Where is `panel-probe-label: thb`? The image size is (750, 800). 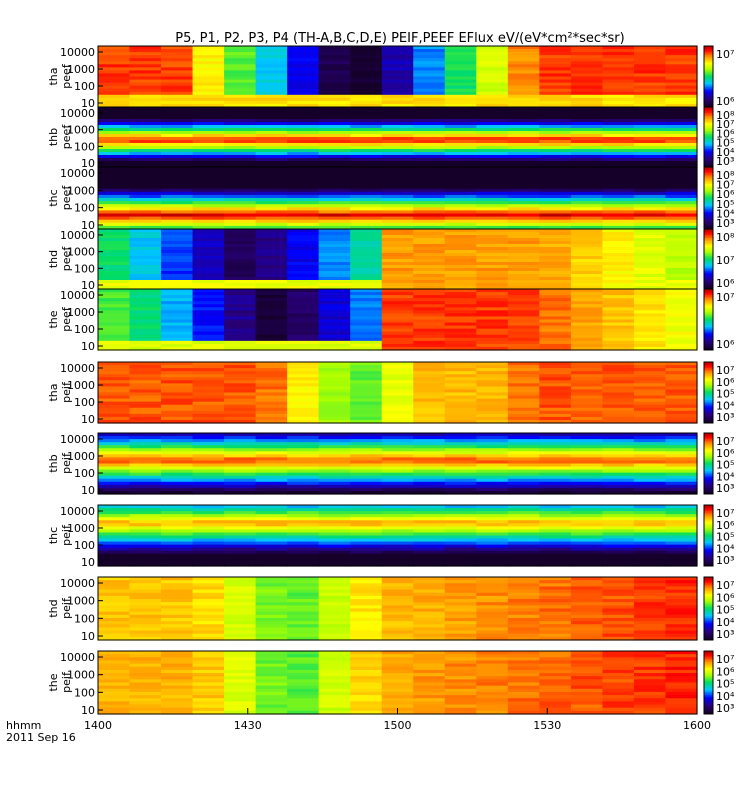 panel-probe-label: thb is located at coordinates (53, 137).